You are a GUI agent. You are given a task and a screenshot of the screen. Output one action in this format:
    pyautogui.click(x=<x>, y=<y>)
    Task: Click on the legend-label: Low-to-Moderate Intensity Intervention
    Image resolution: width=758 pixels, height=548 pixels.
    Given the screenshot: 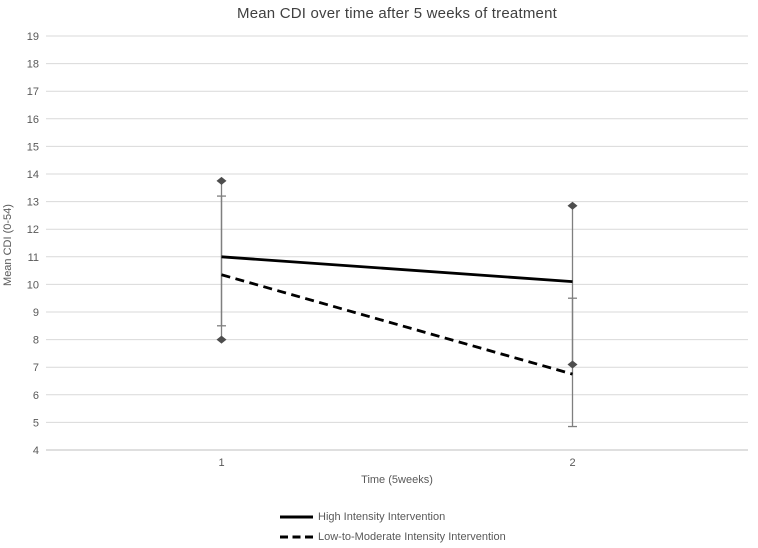 What is the action you would take?
    pyautogui.click(x=412, y=537)
    